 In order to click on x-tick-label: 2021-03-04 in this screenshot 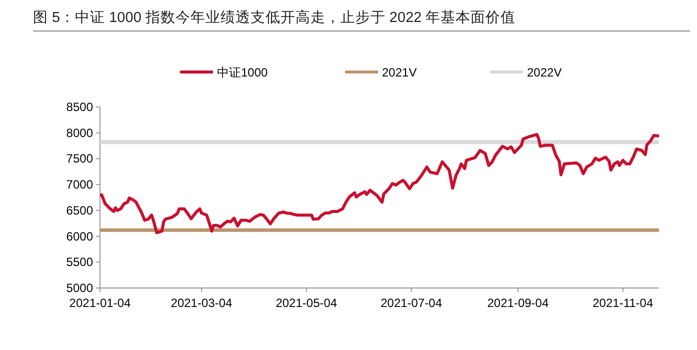, I will do `click(201, 303)`.